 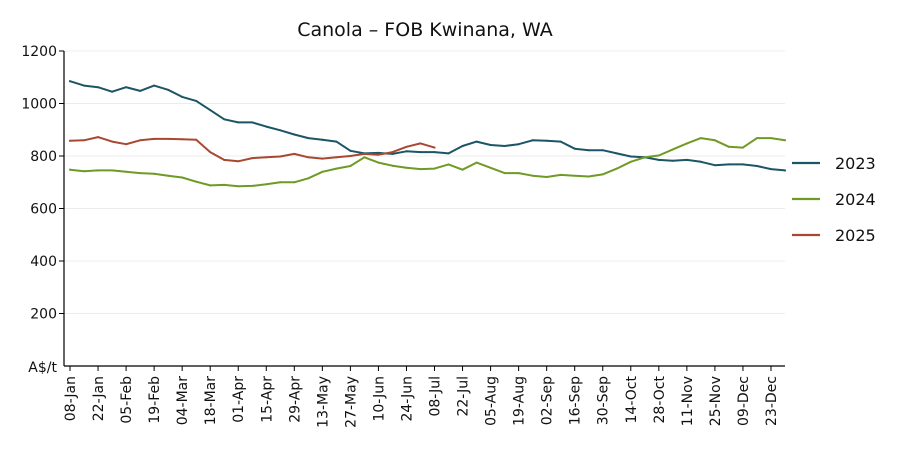 I want to click on x-tick-label: 09-Dec, so click(x=744, y=401).